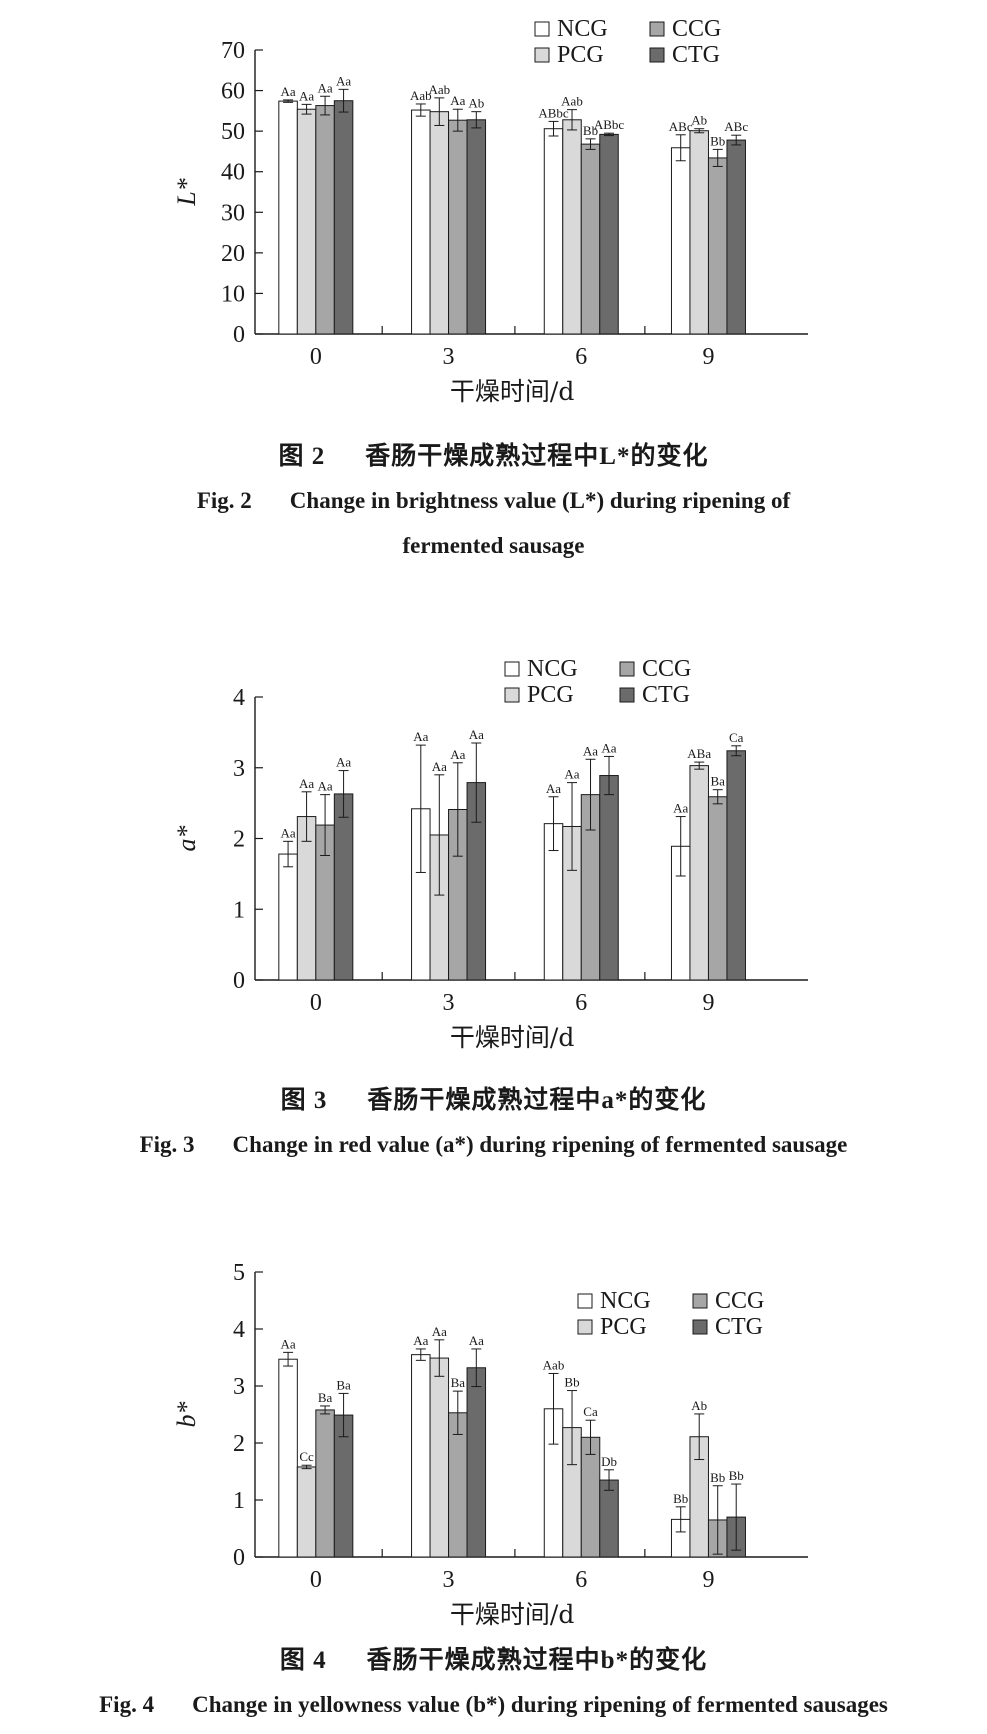 The width and height of the screenshot is (987, 1734). Describe the element at coordinates (233, 213) in the screenshot. I see `y-tick-label: 30` at that location.